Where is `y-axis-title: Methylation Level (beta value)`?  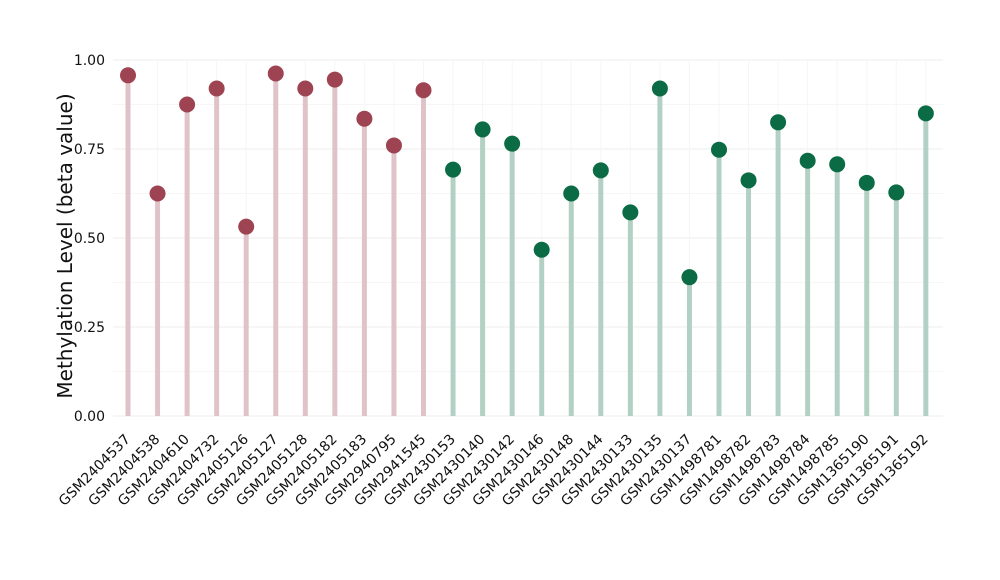 y-axis-title: Methylation Level (beta value) is located at coordinates (65, 245).